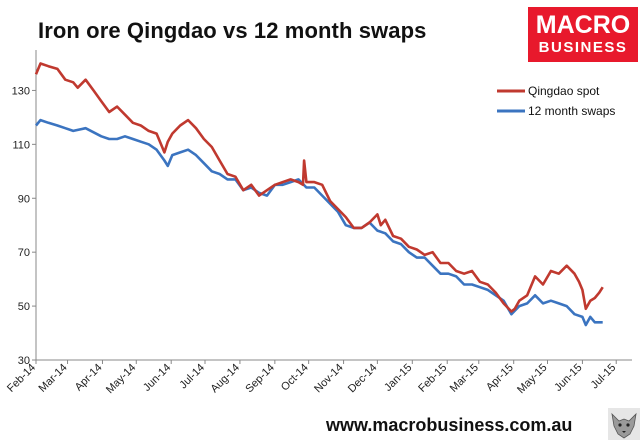  I want to click on logo-line-1: MACRO, so click(583, 25).